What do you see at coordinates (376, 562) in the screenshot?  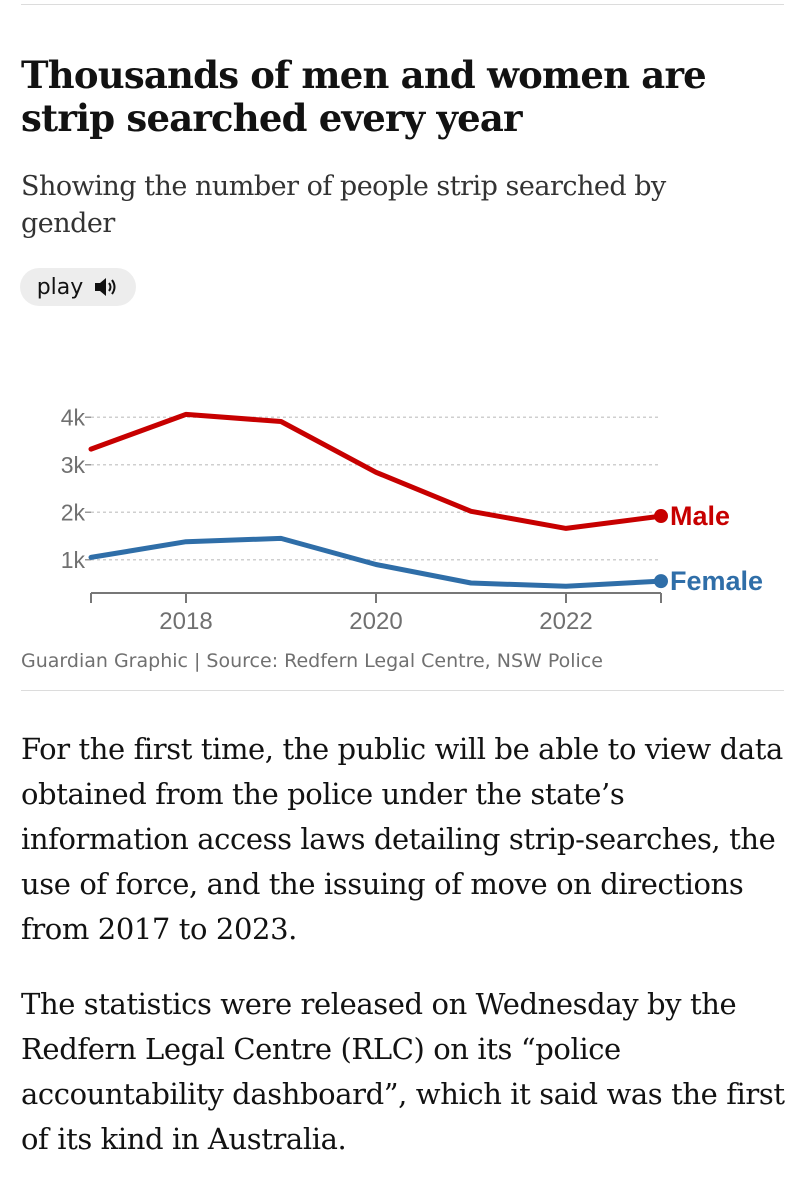 I see `series-line-female` at bounding box center [376, 562].